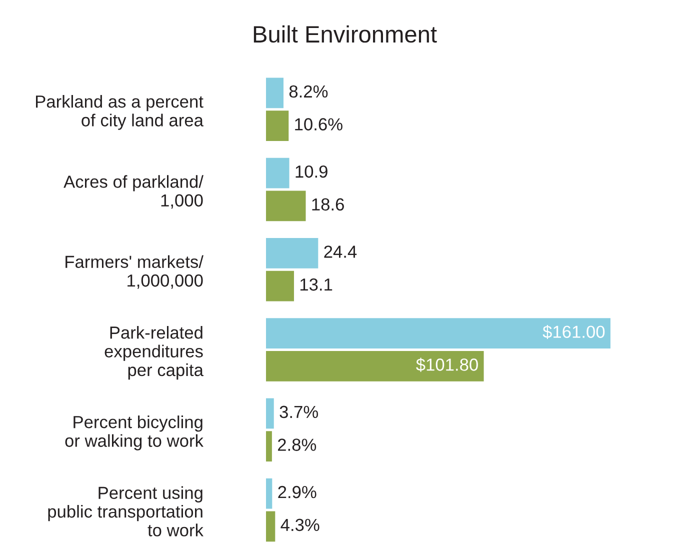  What do you see at coordinates (316, 284) in the screenshot?
I see `data-label: 13.1` at bounding box center [316, 284].